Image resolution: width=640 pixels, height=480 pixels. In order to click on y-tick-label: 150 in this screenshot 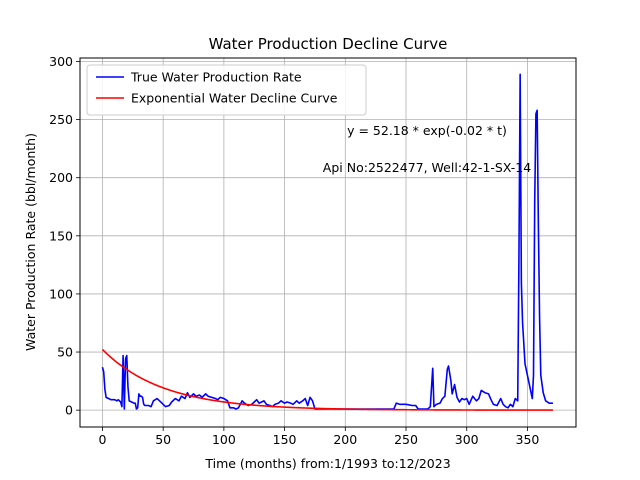, I will do `click(61, 235)`.